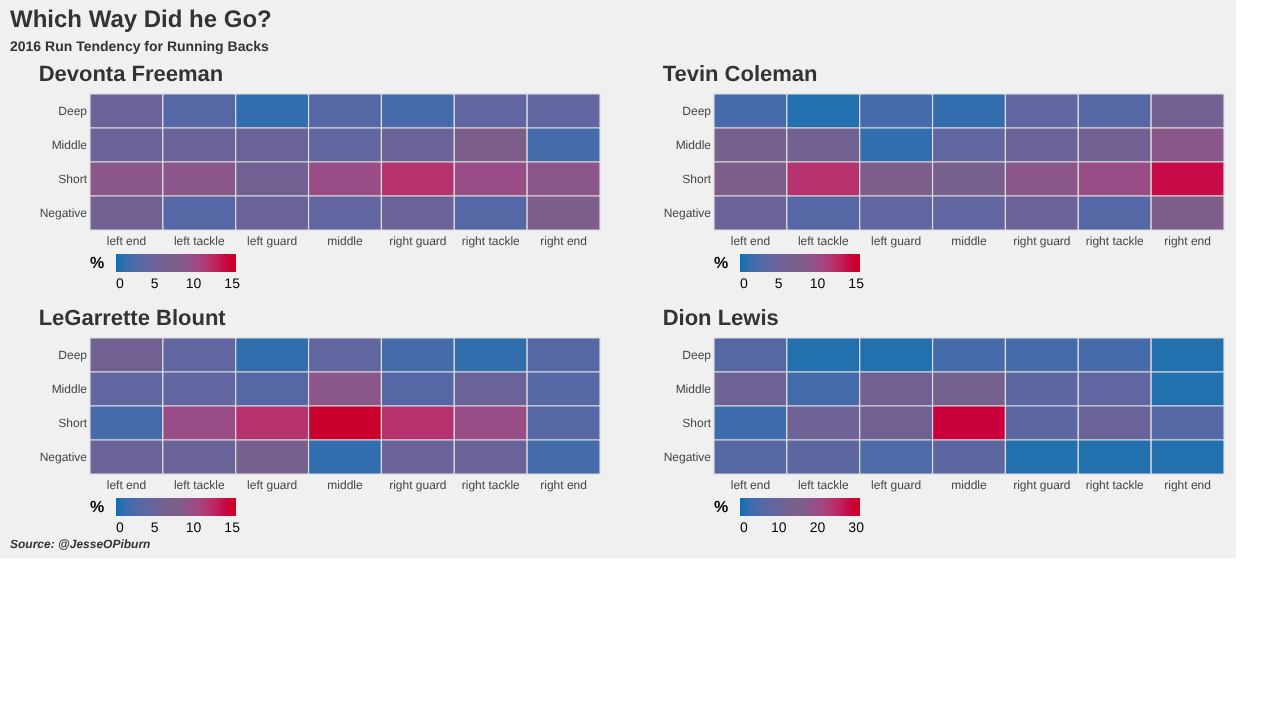  What do you see at coordinates (141, 19) in the screenshot?
I see `text: Which Way Did he Go?` at bounding box center [141, 19].